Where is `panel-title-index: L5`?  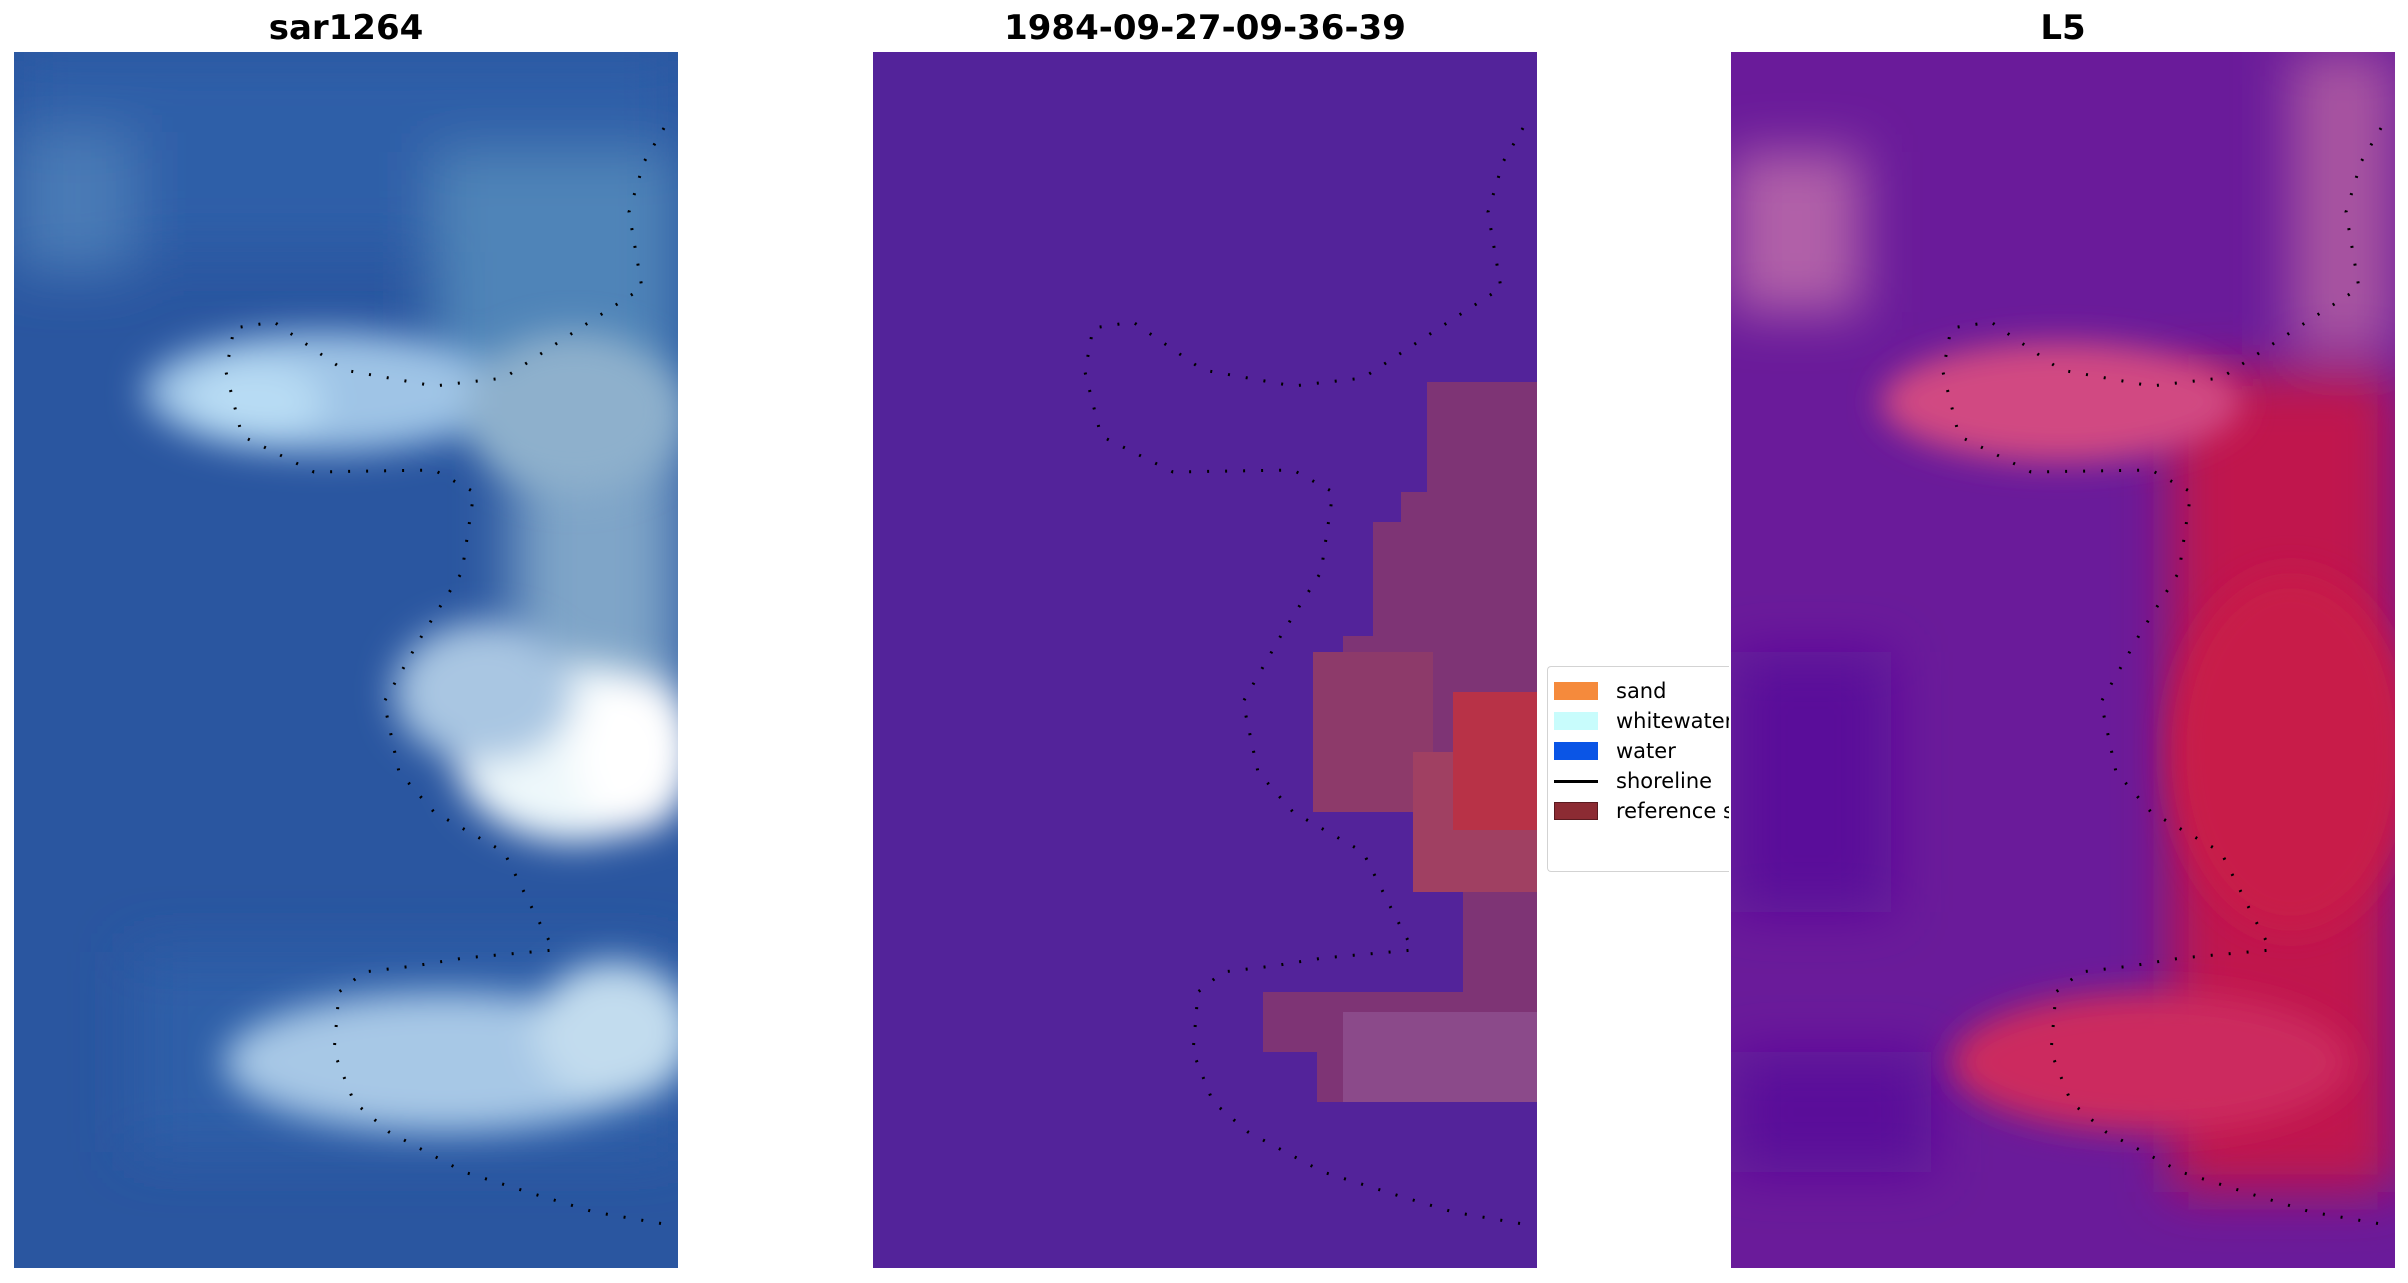 panel-title-index: L5 is located at coordinates (2063, 28).